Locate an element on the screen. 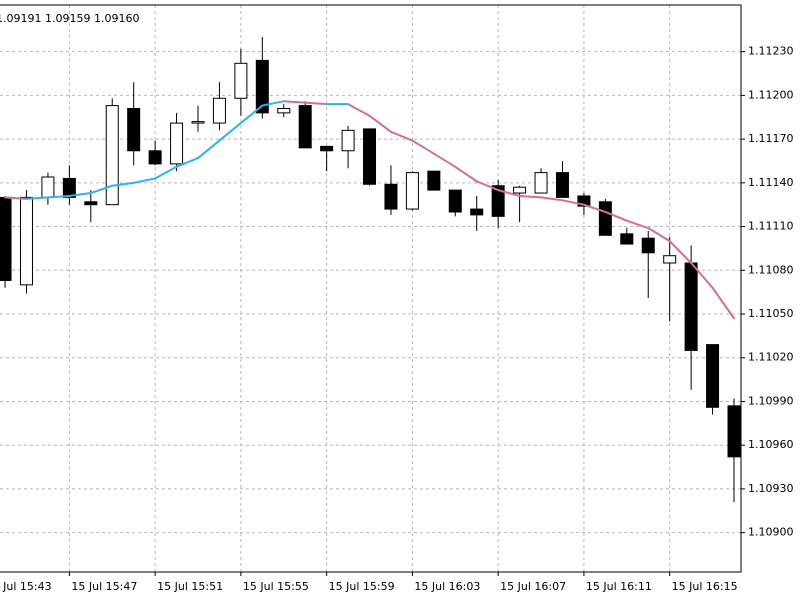  x-tick-label: 15 Jul 15:47 is located at coordinates (104, 586).